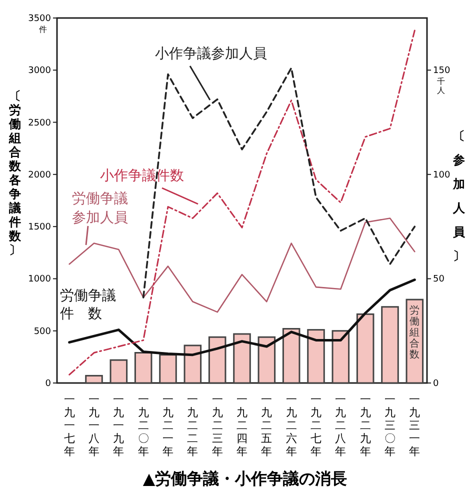 The image size is (471, 495). I want to click on y-tick-label: 1500, so click(40, 227).